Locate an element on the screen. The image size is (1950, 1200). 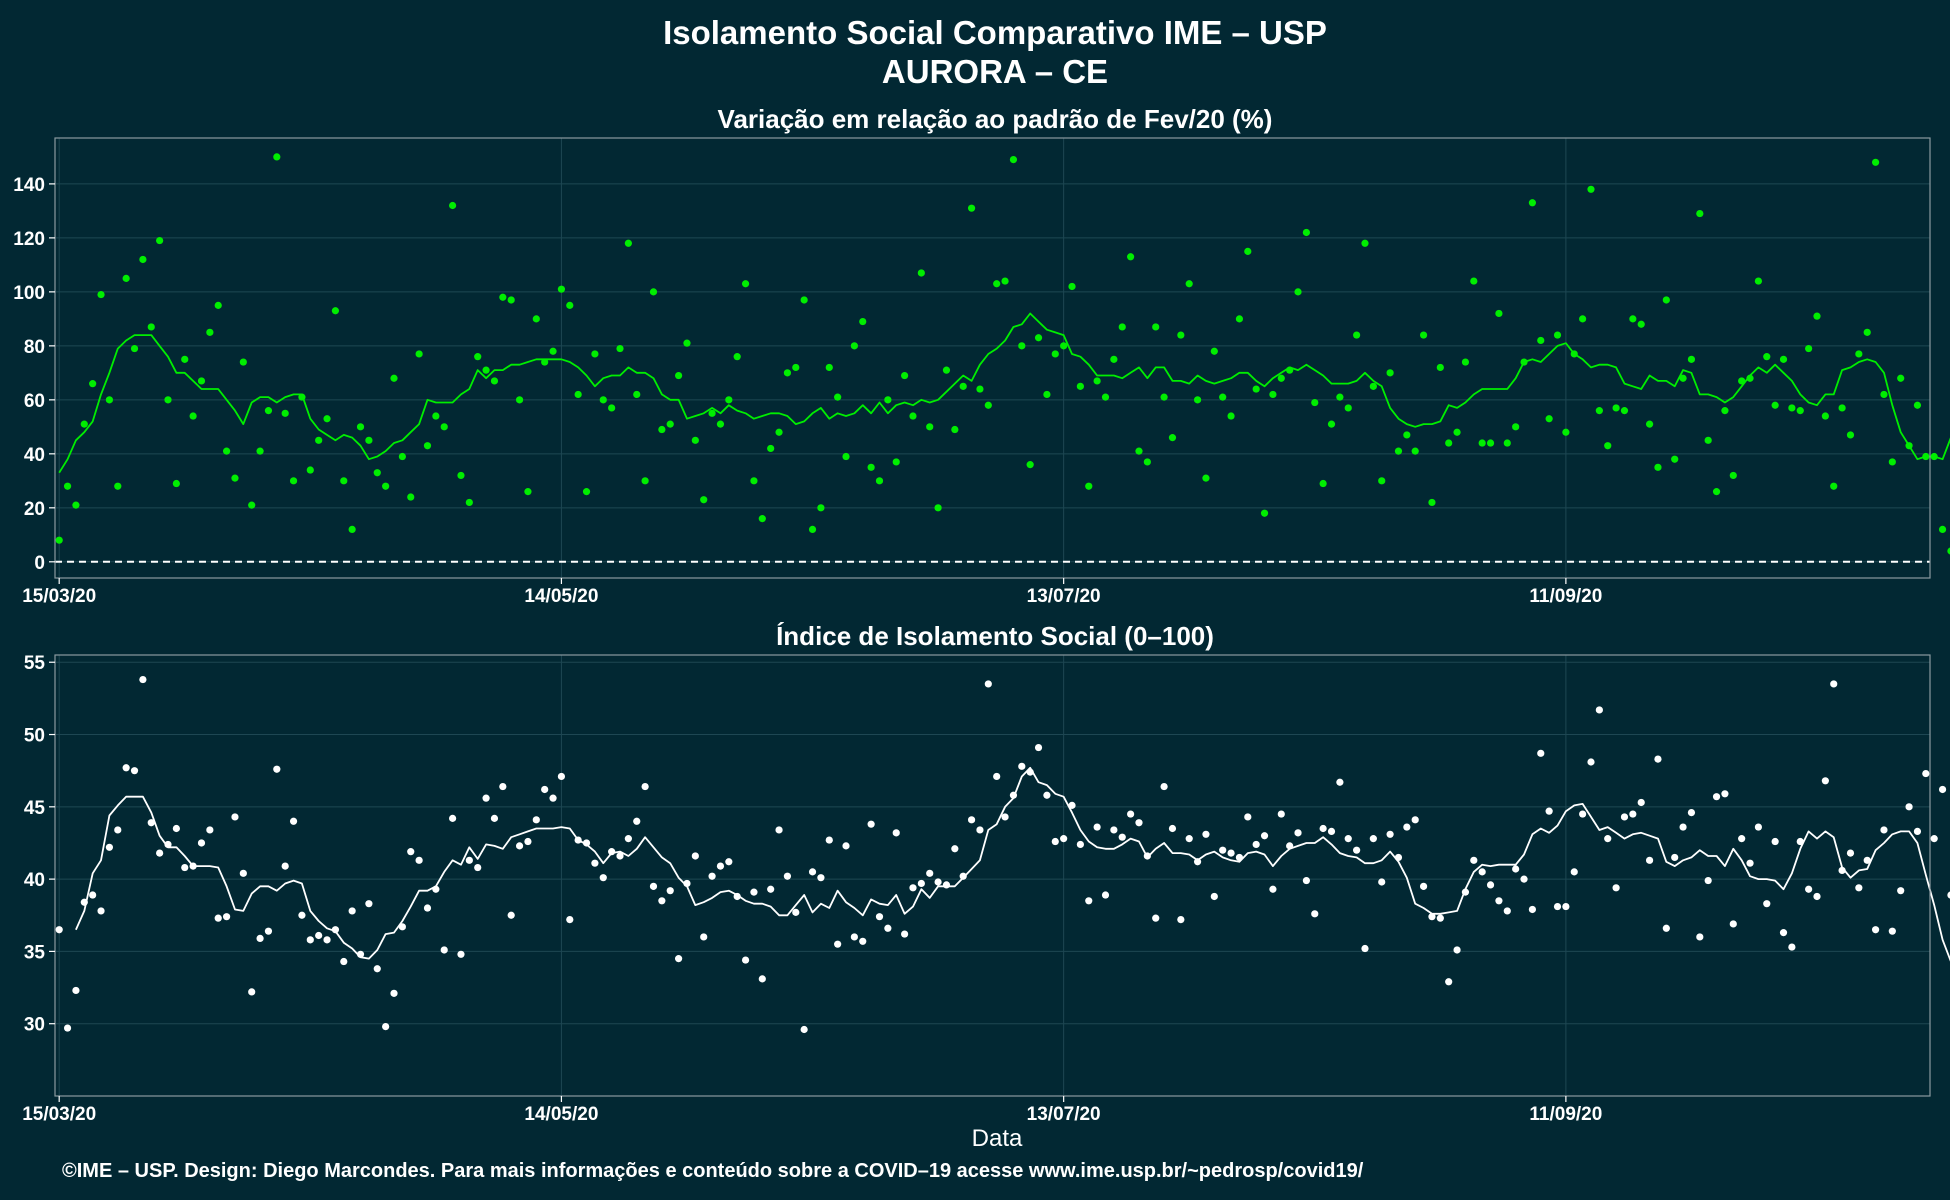
top-moving-average-line is located at coordinates (1004, 393).